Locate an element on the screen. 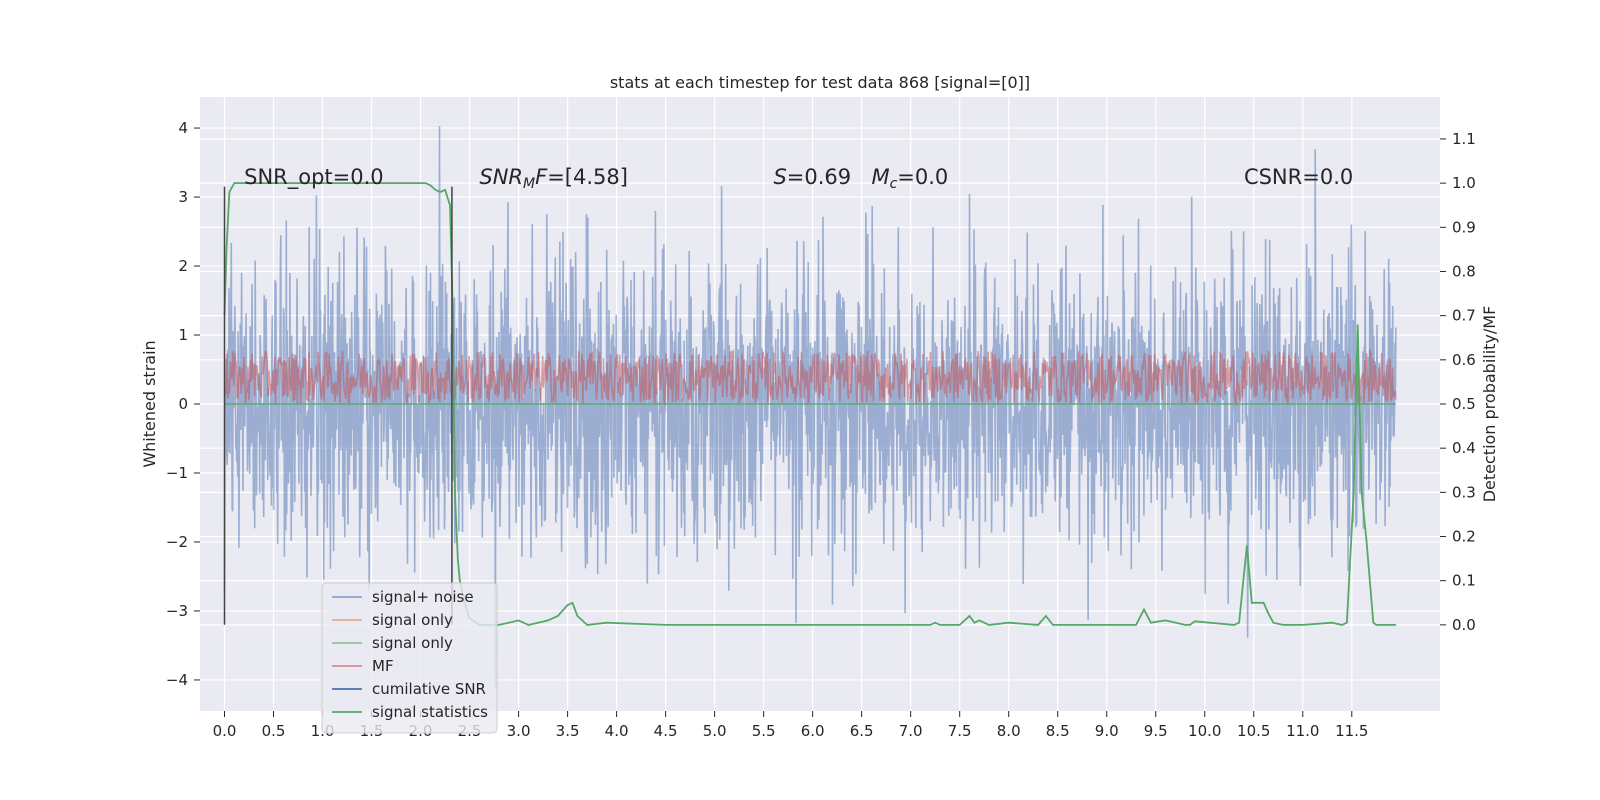  legend-label-2: signal only is located at coordinates (412, 643).